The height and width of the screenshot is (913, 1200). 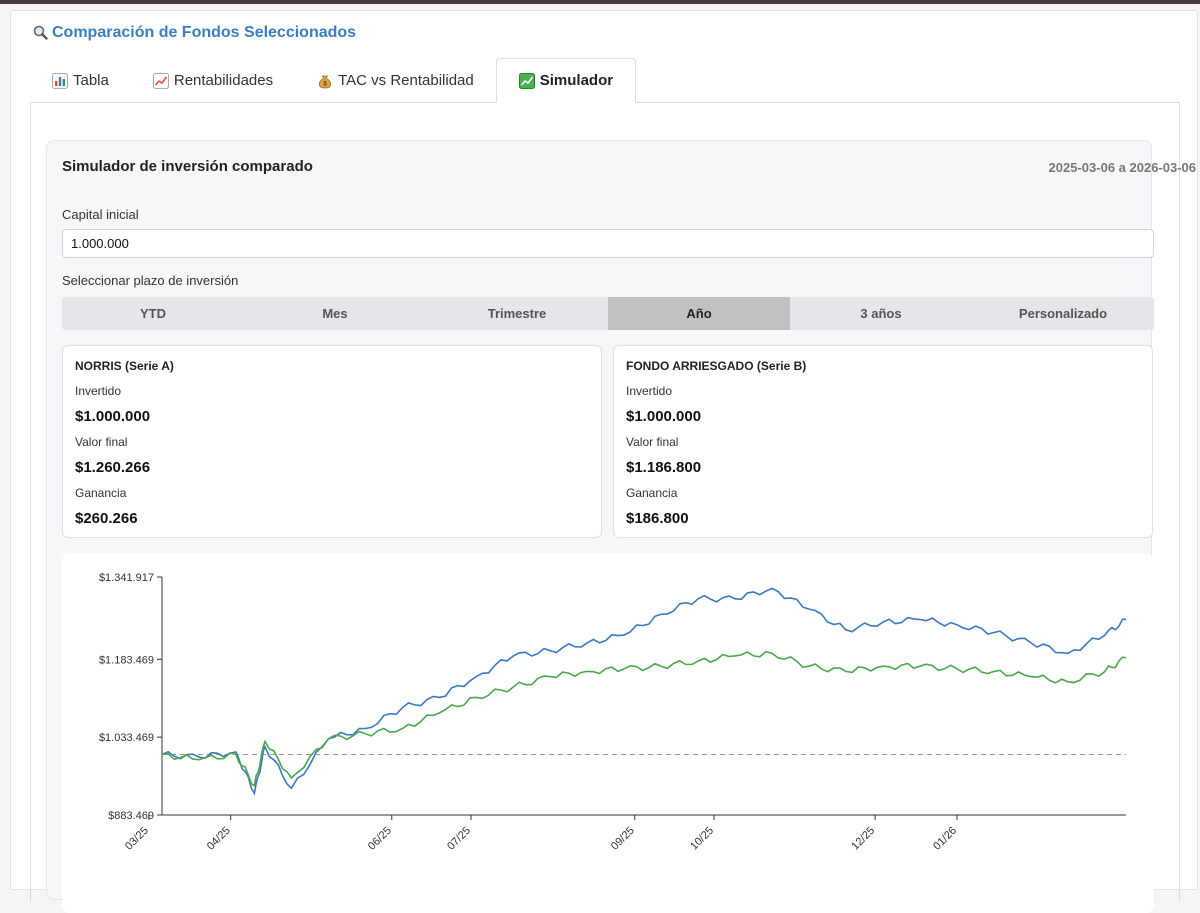 What do you see at coordinates (608, 243) in the screenshot?
I see `capital-input` at bounding box center [608, 243].